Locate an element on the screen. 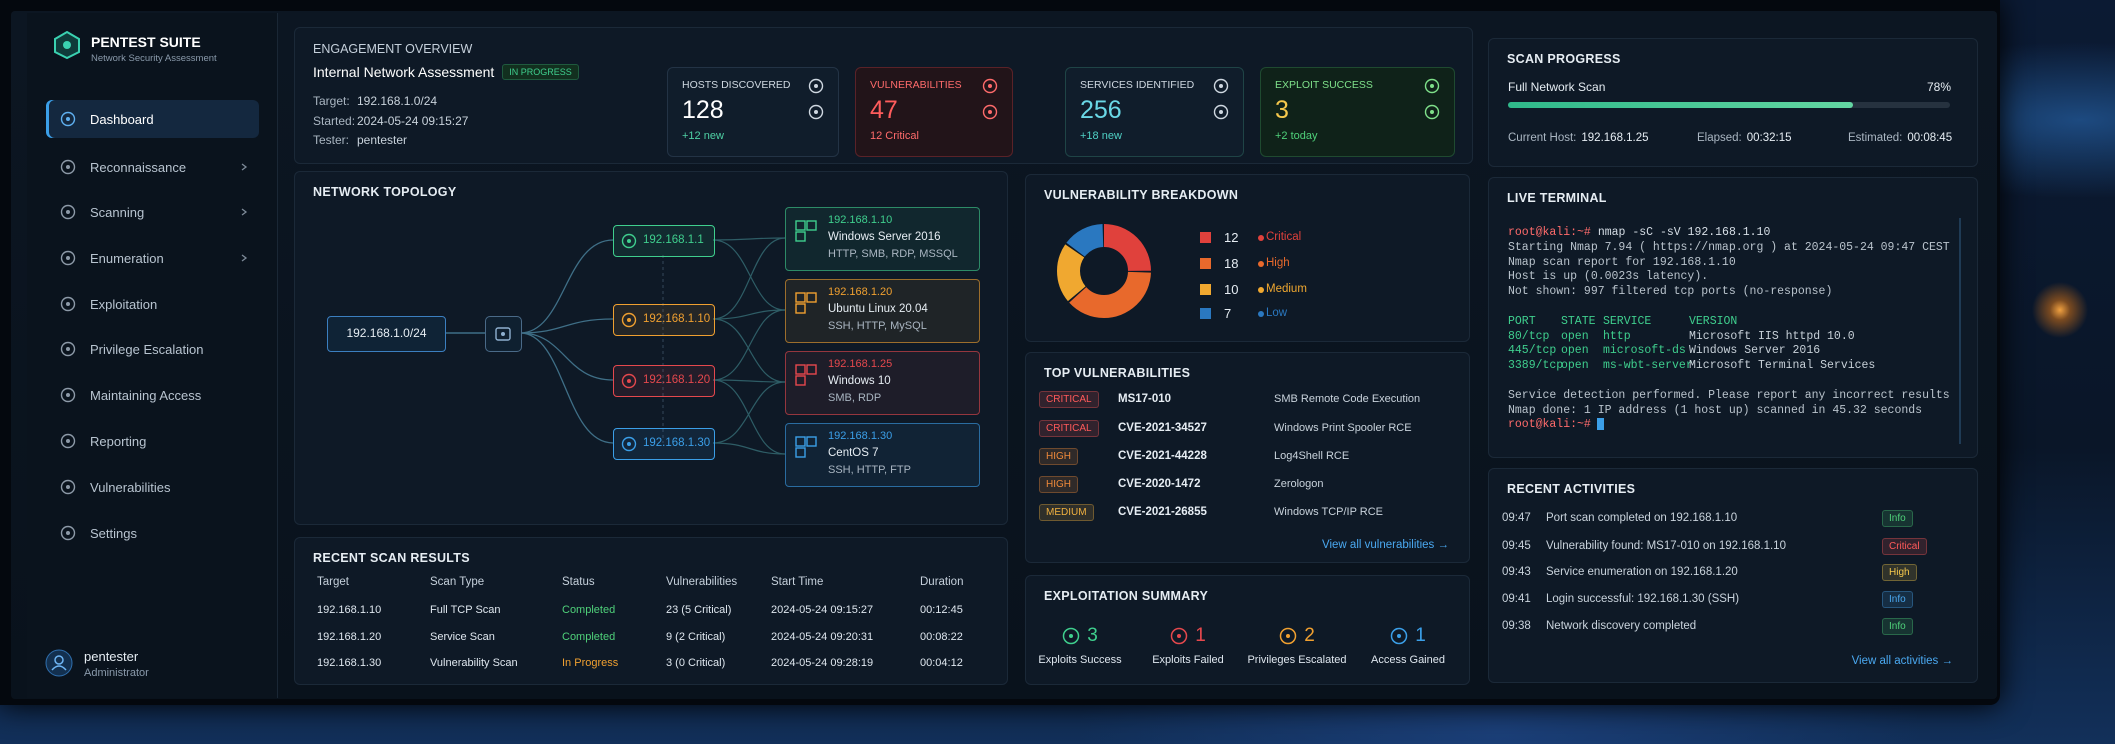  activity-text: Port scan completed on 192.168.1.10 is located at coordinates (1642, 518).